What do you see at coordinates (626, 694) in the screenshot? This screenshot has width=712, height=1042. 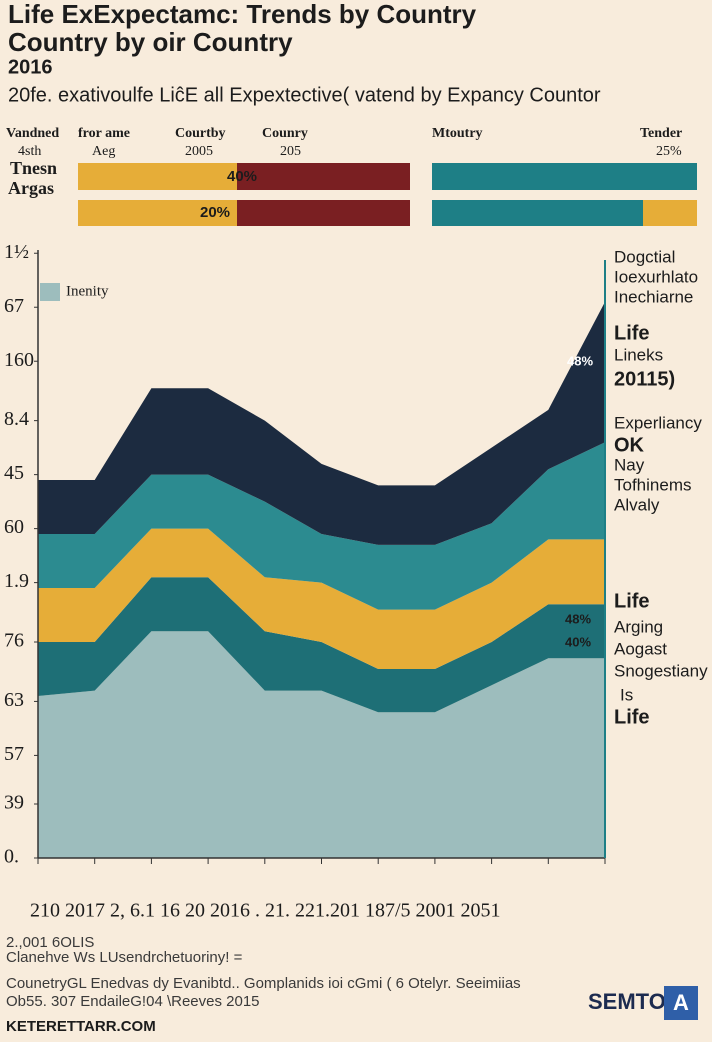 I see `side-note: Is` at bounding box center [626, 694].